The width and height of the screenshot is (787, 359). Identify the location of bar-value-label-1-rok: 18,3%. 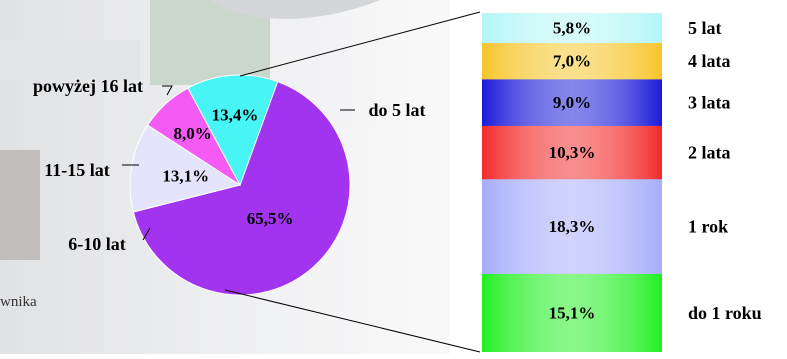
(572, 226).